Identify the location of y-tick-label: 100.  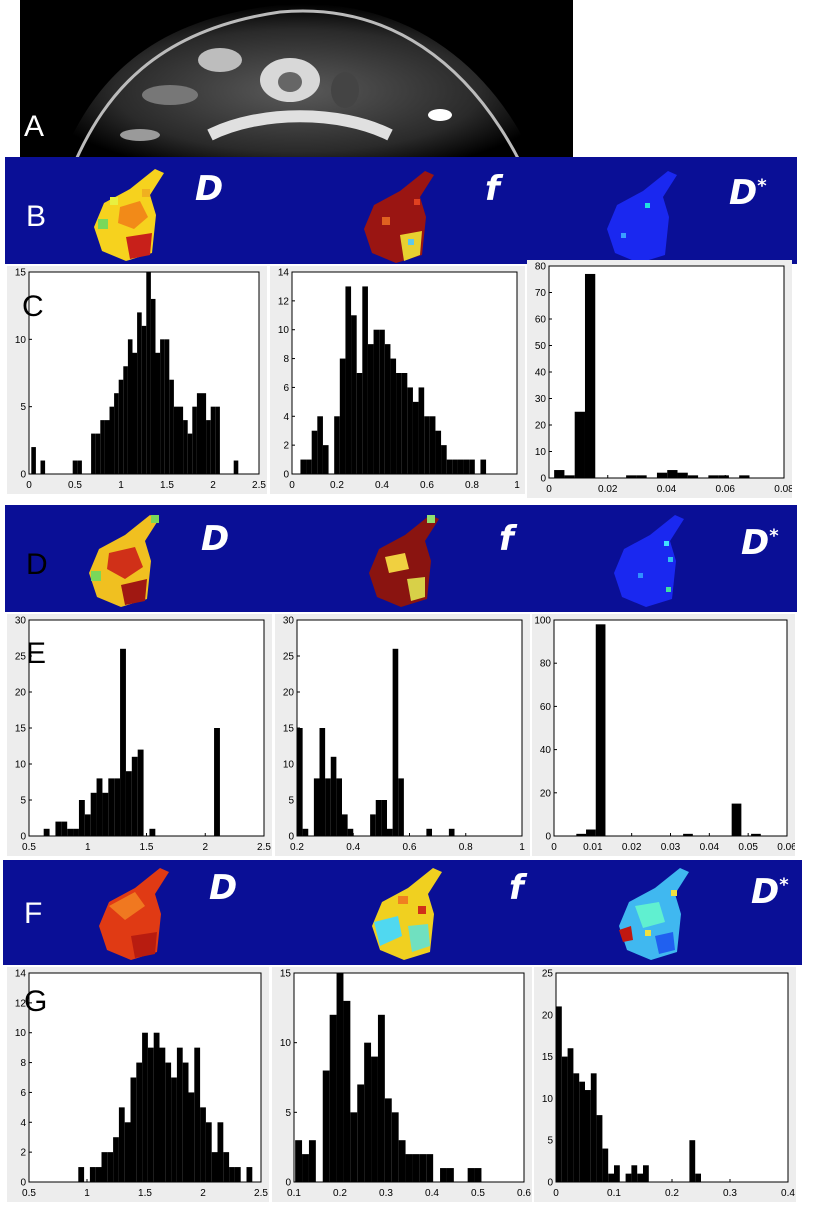
(542, 621).